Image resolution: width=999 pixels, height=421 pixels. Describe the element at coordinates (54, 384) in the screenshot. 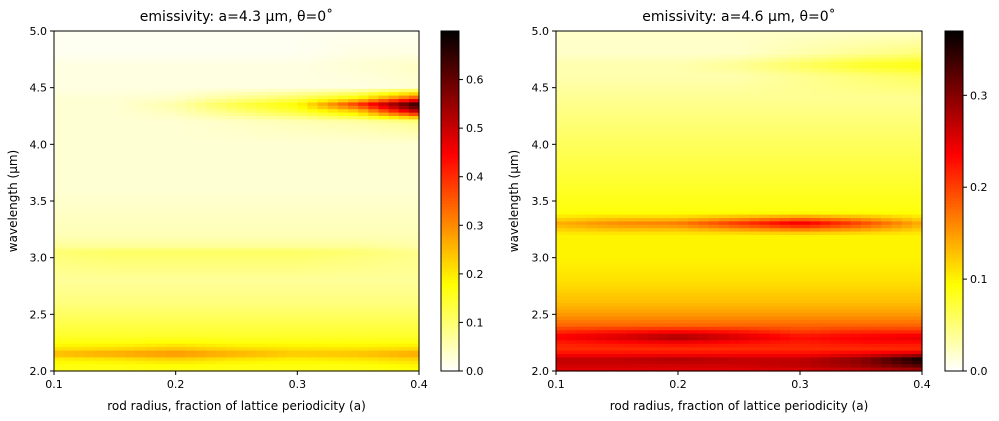

I see `x-tick-label: 0.1` at that location.